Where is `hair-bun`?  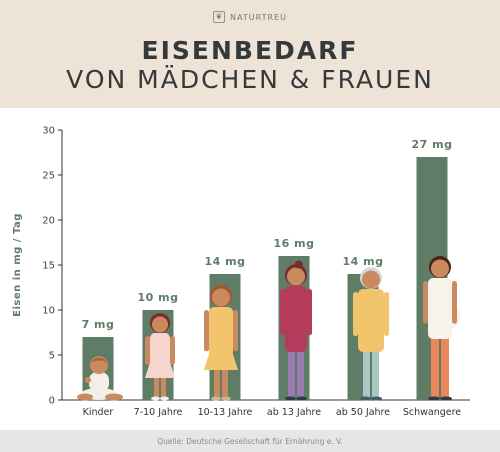
hair-bun is located at coordinates (298, 264).